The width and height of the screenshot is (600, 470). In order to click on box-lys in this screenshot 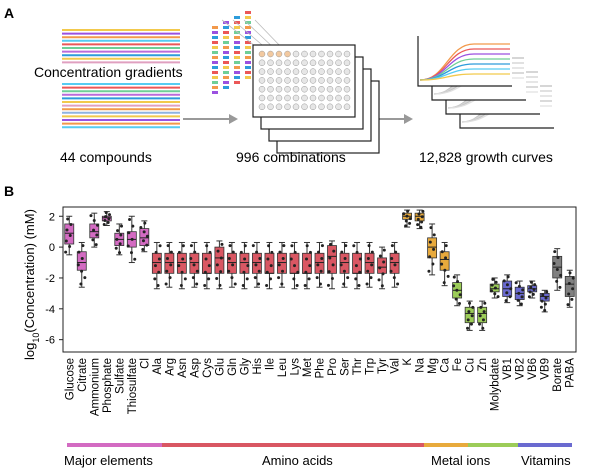, I will do `click(294, 265)`.